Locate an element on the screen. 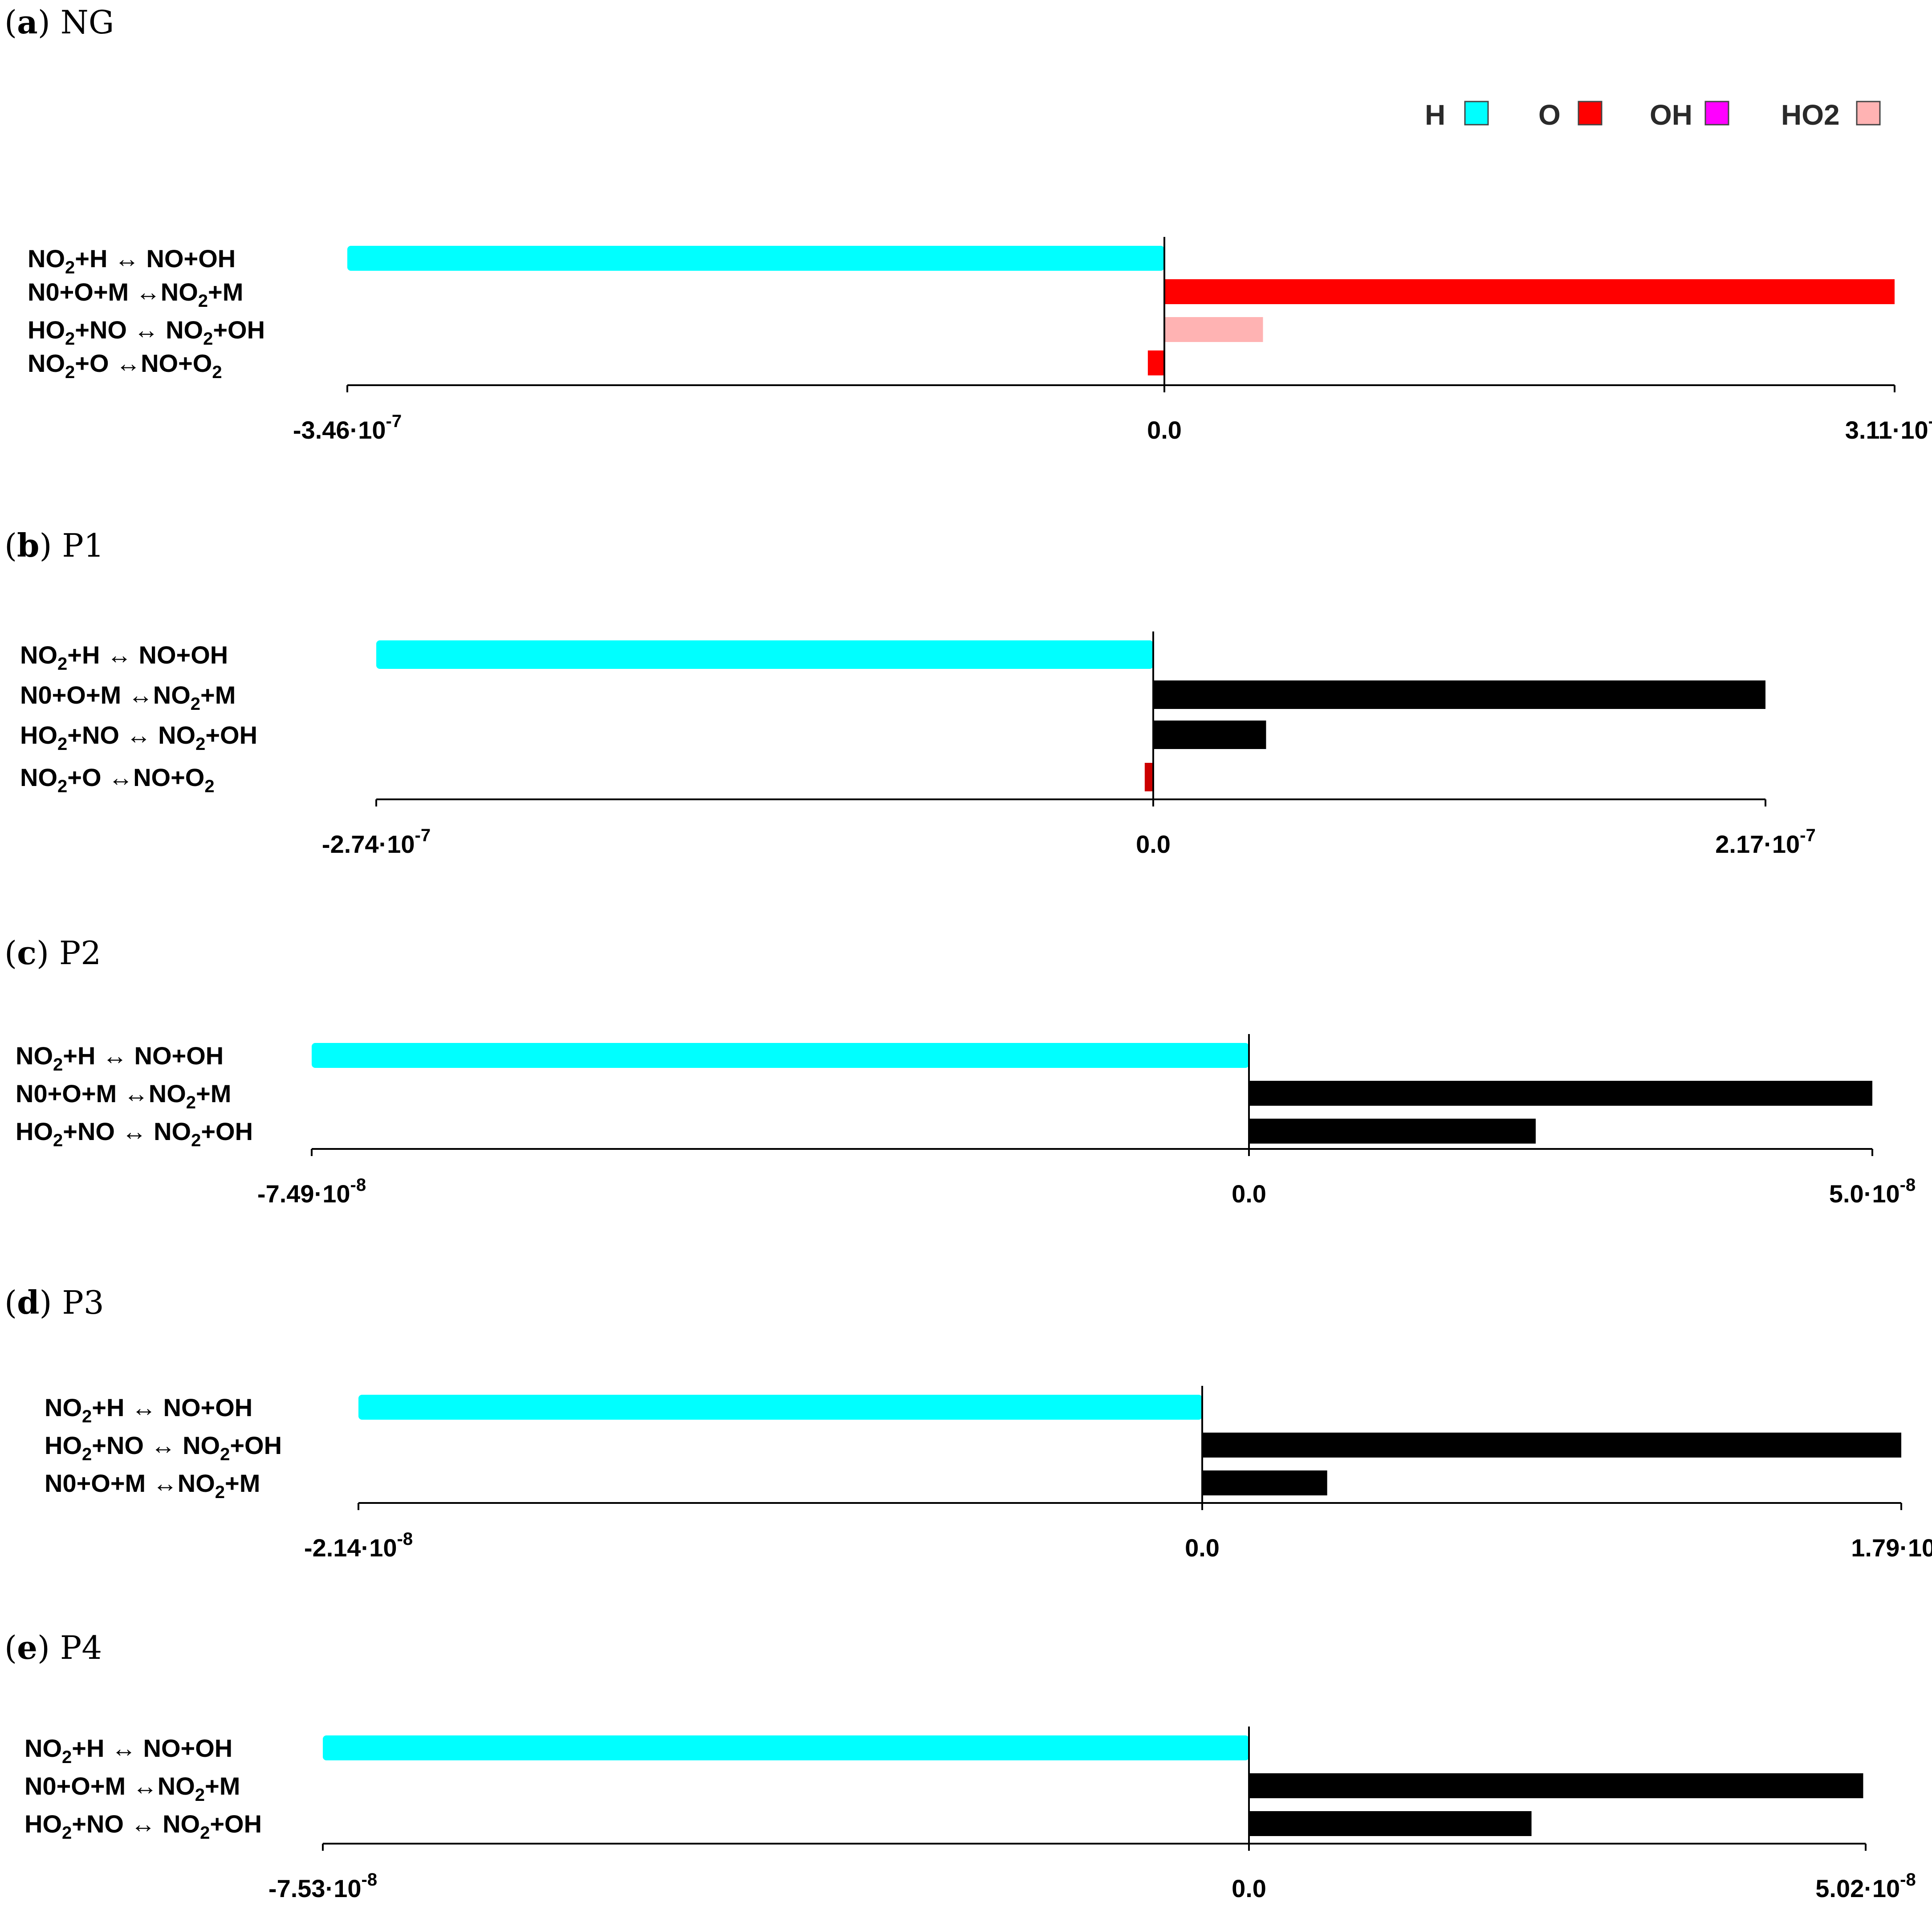 The image size is (1932, 1914). panel-label: (a) NG is located at coordinates (59, 22).